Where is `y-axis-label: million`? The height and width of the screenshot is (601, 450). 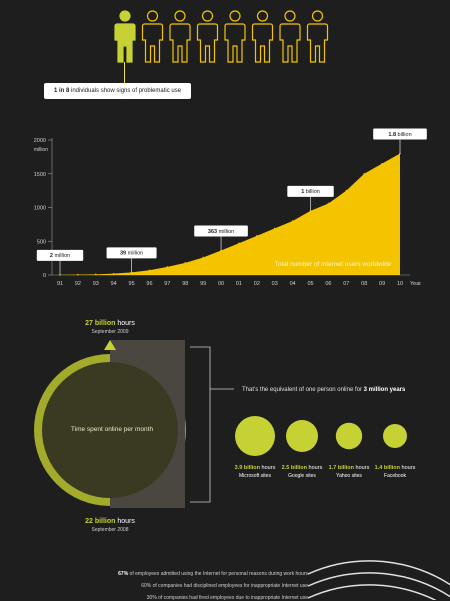
y-axis-label: million is located at coordinates (41, 150).